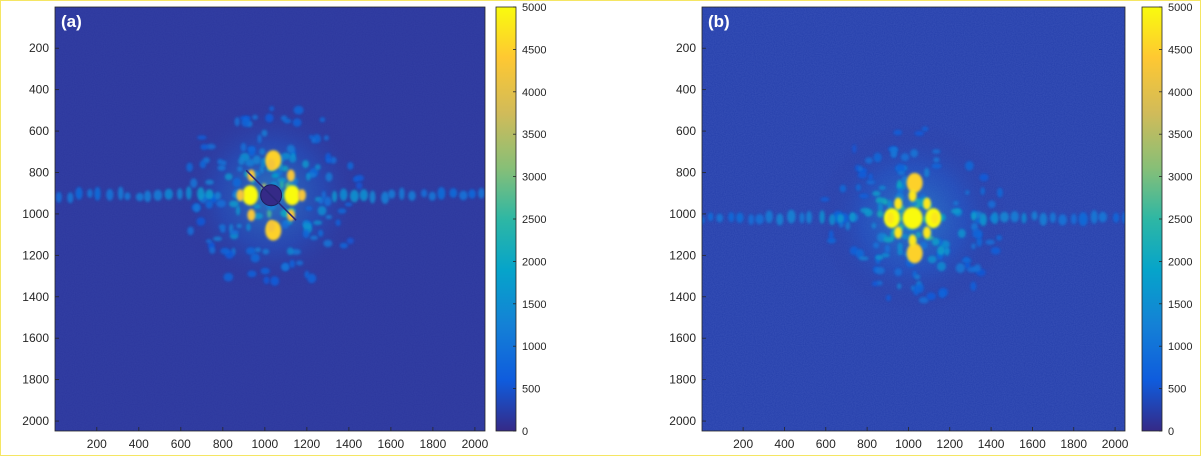 This screenshot has width=1201, height=456. What do you see at coordinates (349, 444) in the screenshot?
I see `x-tick-label: 1400` at bounding box center [349, 444].